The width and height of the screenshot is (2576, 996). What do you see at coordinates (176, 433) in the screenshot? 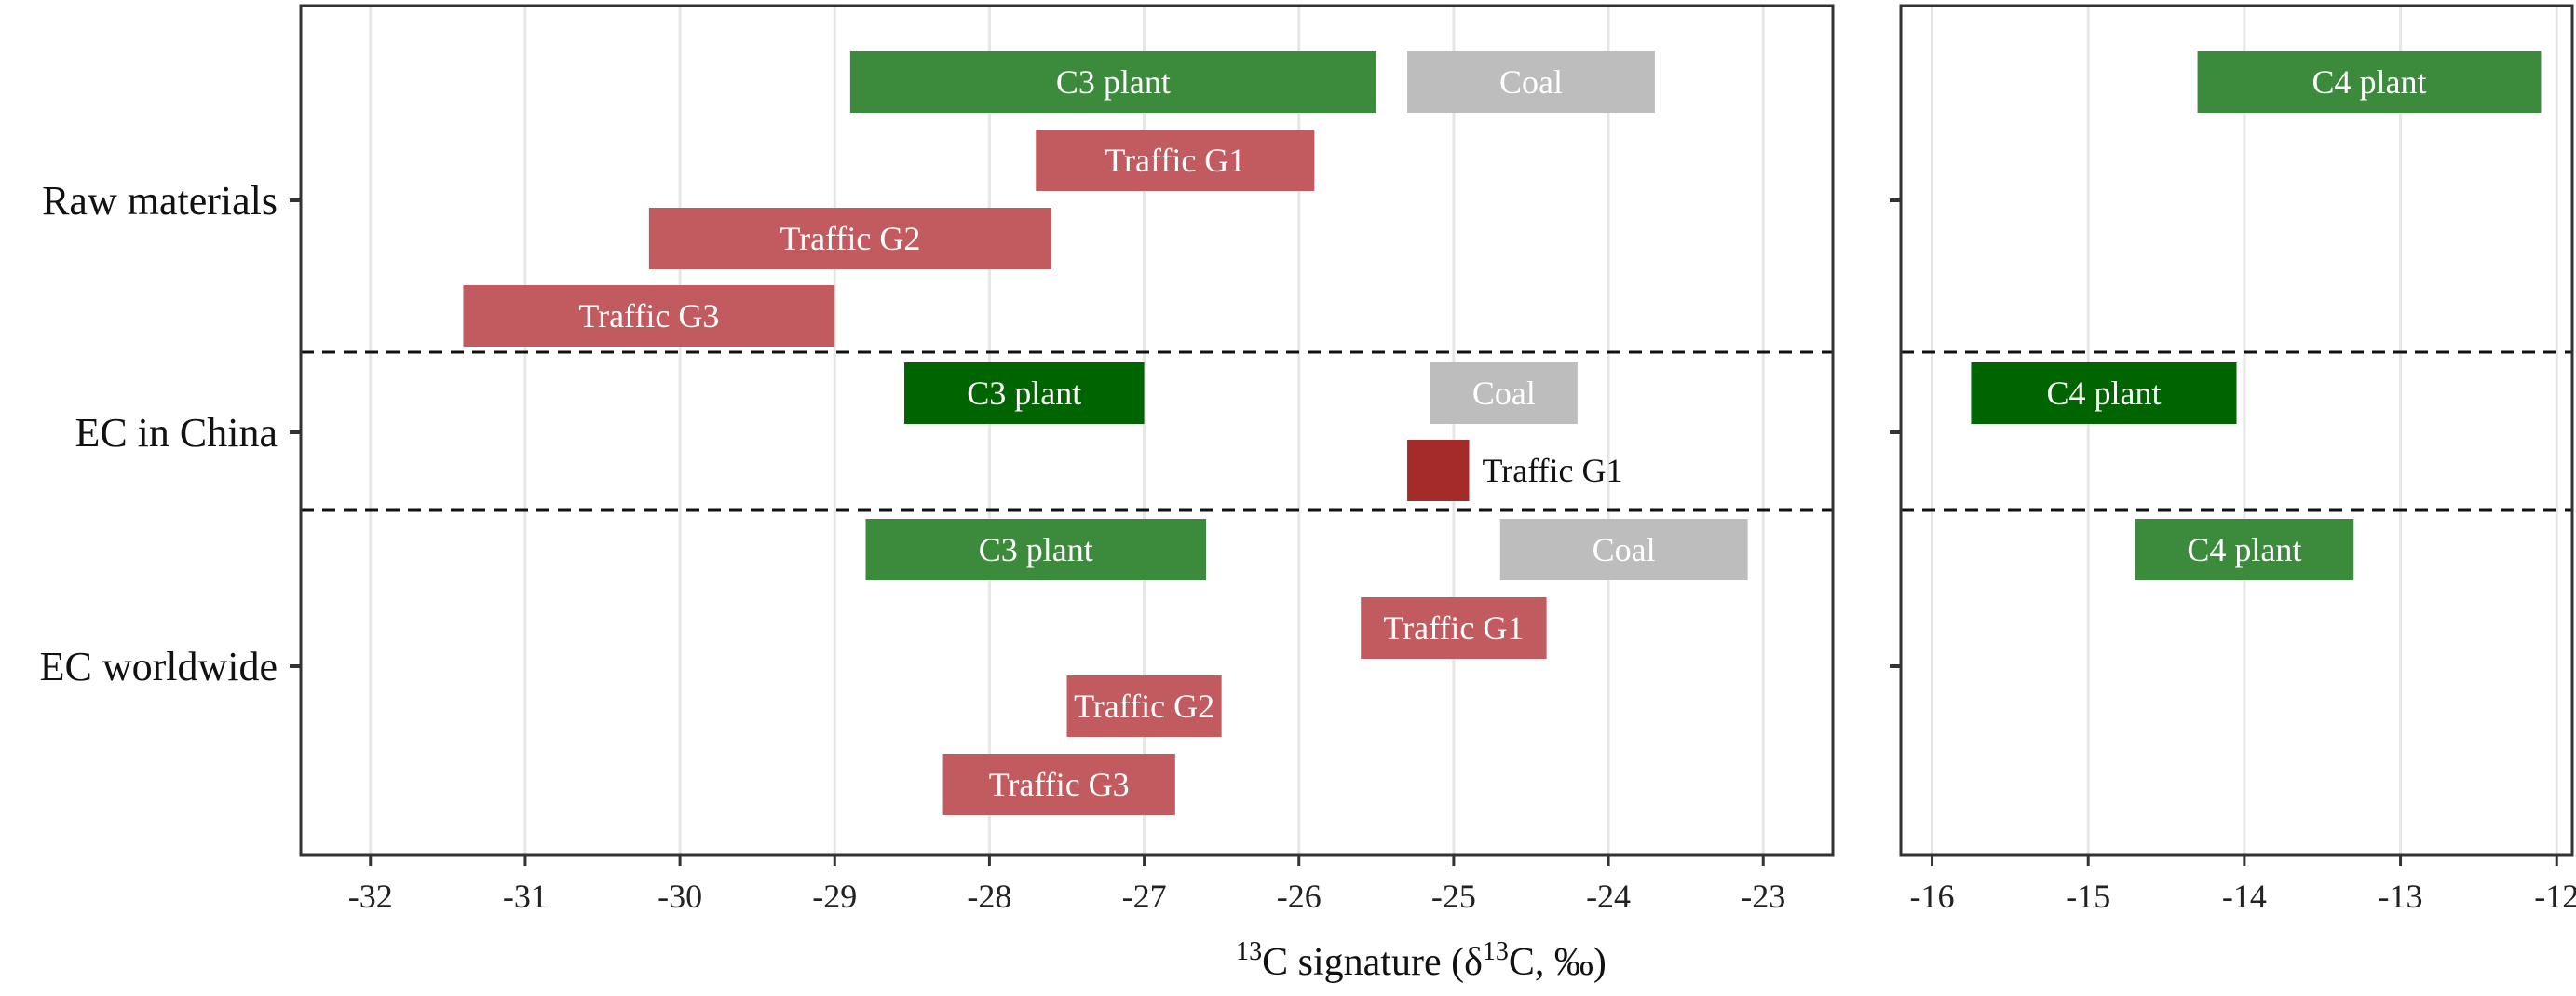
I see `y-group-label: EC in China` at bounding box center [176, 433].